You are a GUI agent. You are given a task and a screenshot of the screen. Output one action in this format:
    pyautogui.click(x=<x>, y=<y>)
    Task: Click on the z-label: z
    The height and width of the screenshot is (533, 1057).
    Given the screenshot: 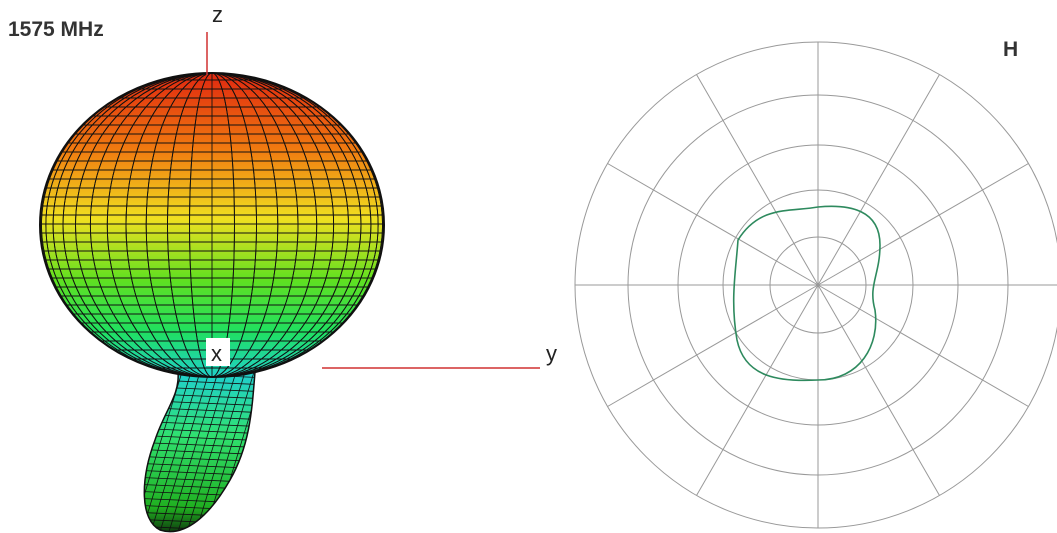 What is the action you would take?
    pyautogui.click(x=217, y=14)
    